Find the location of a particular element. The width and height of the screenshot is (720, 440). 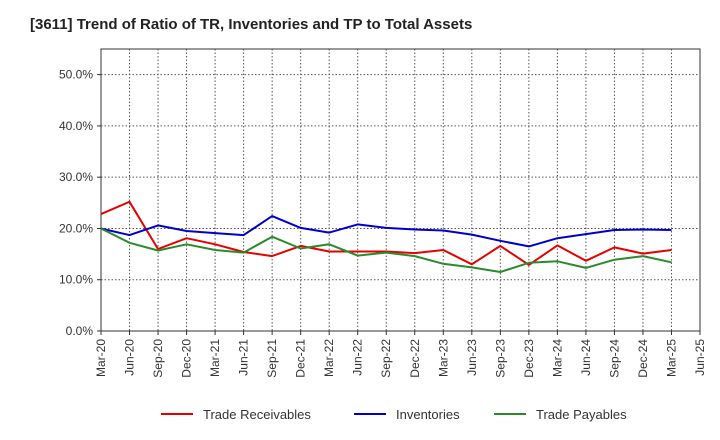

series-line-trade-payables is located at coordinates (386, 250).